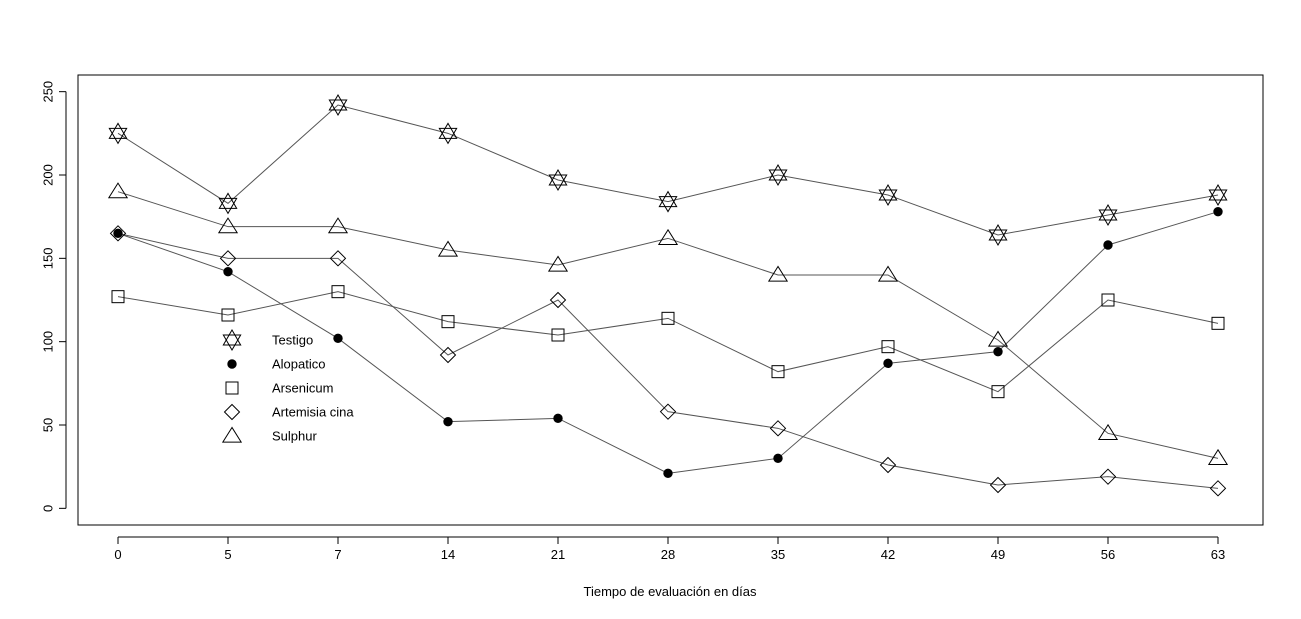 The image size is (1301, 619). Describe the element at coordinates (337, 554) in the screenshot. I see `x-tick-label: 7` at that location.